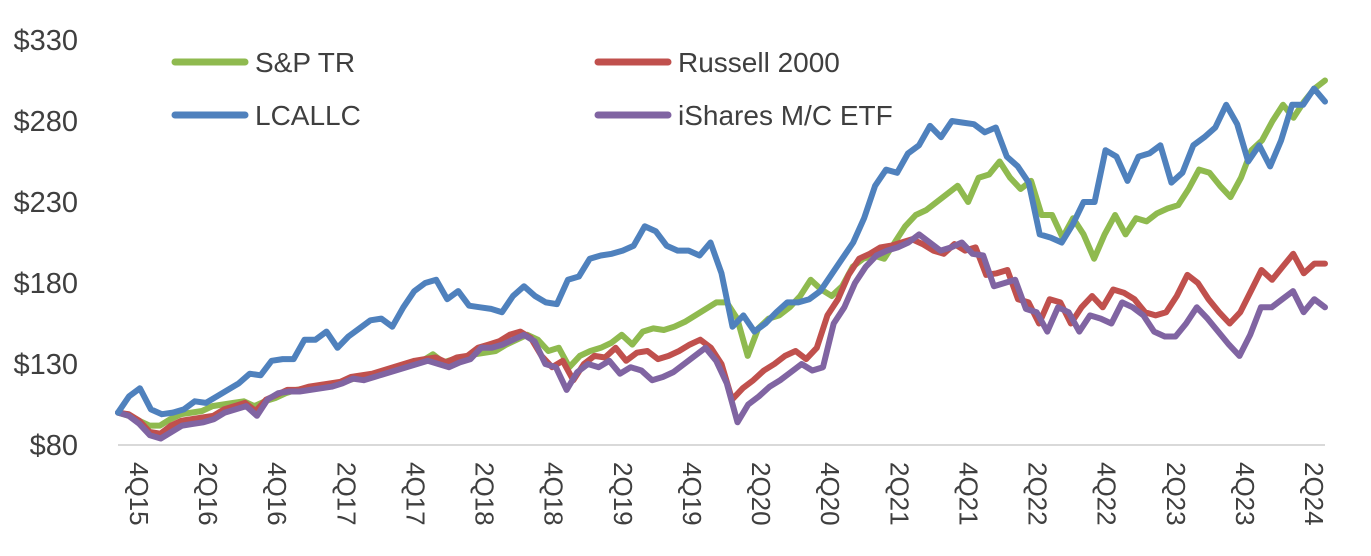 The image size is (1371, 556). Describe the element at coordinates (277, 494) in the screenshot. I see `x-tick-label: 4Q16` at that location.